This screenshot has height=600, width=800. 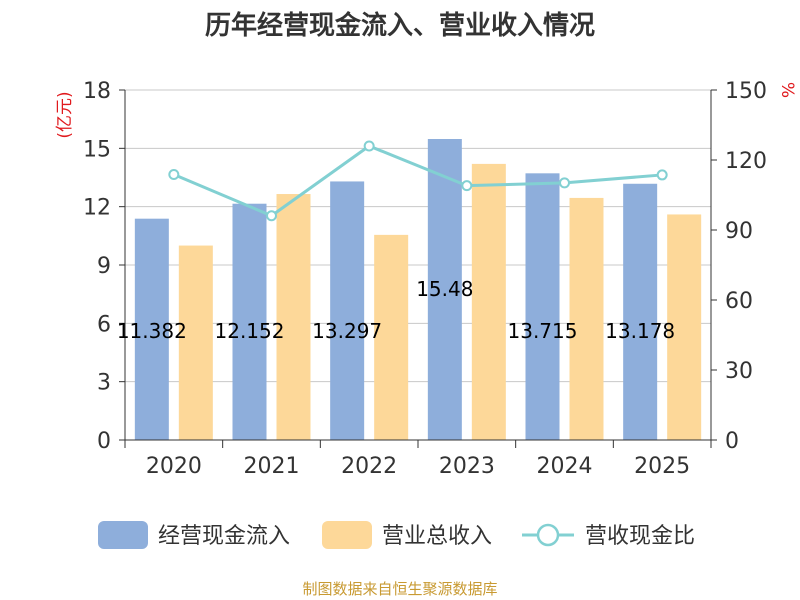 I want to click on bar-cash-inflow-2025, so click(x=640, y=311).